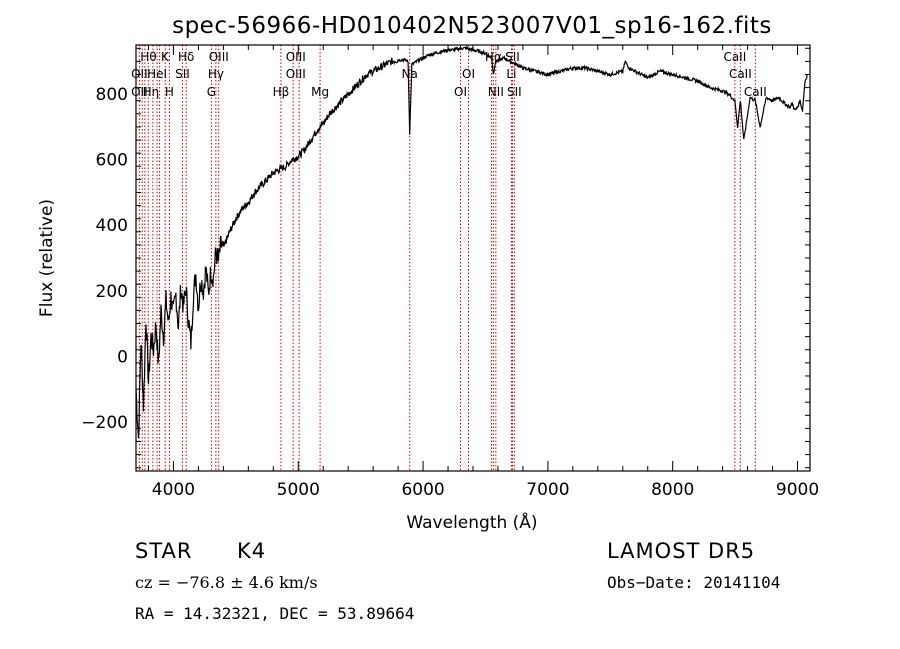 The width and height of the screenshot is (900, 649). Describe the element at coordinates (797, 490) in the screenshot. I see `x-tick-label: 9000` at that location.